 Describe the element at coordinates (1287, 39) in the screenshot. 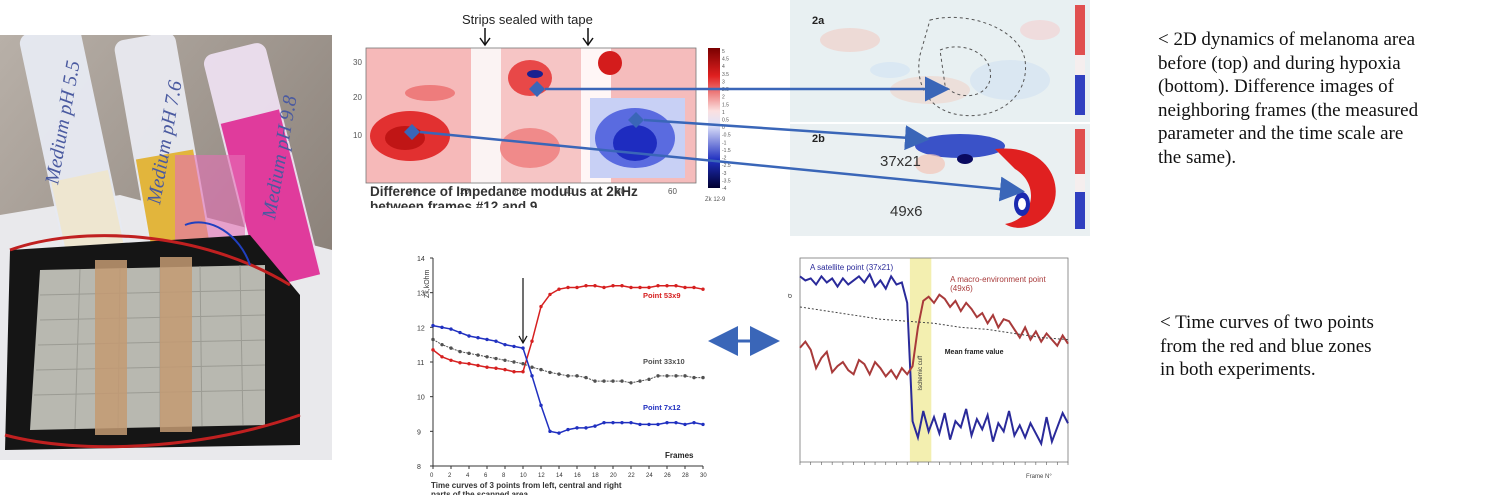

I see `caption-line: < 2D dynamics of melanoma area` at that location.